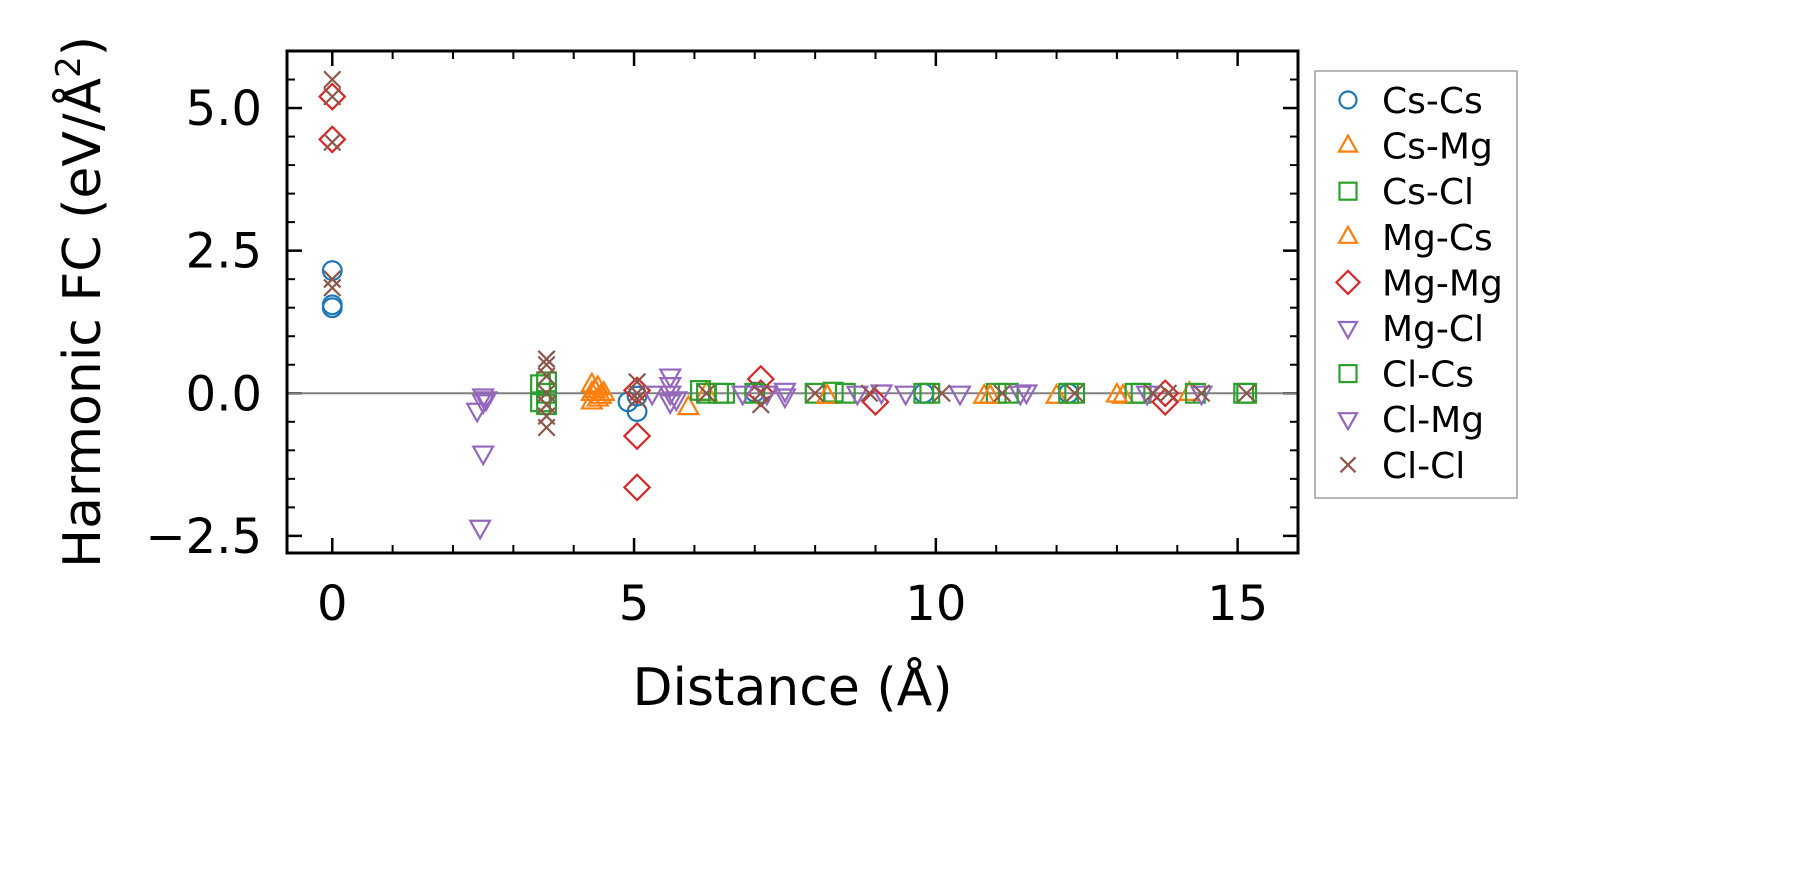 The width and height of the screenshot is (1804, 883). I want to click on legend-label: Mg-Mg, so click(1442, 283).